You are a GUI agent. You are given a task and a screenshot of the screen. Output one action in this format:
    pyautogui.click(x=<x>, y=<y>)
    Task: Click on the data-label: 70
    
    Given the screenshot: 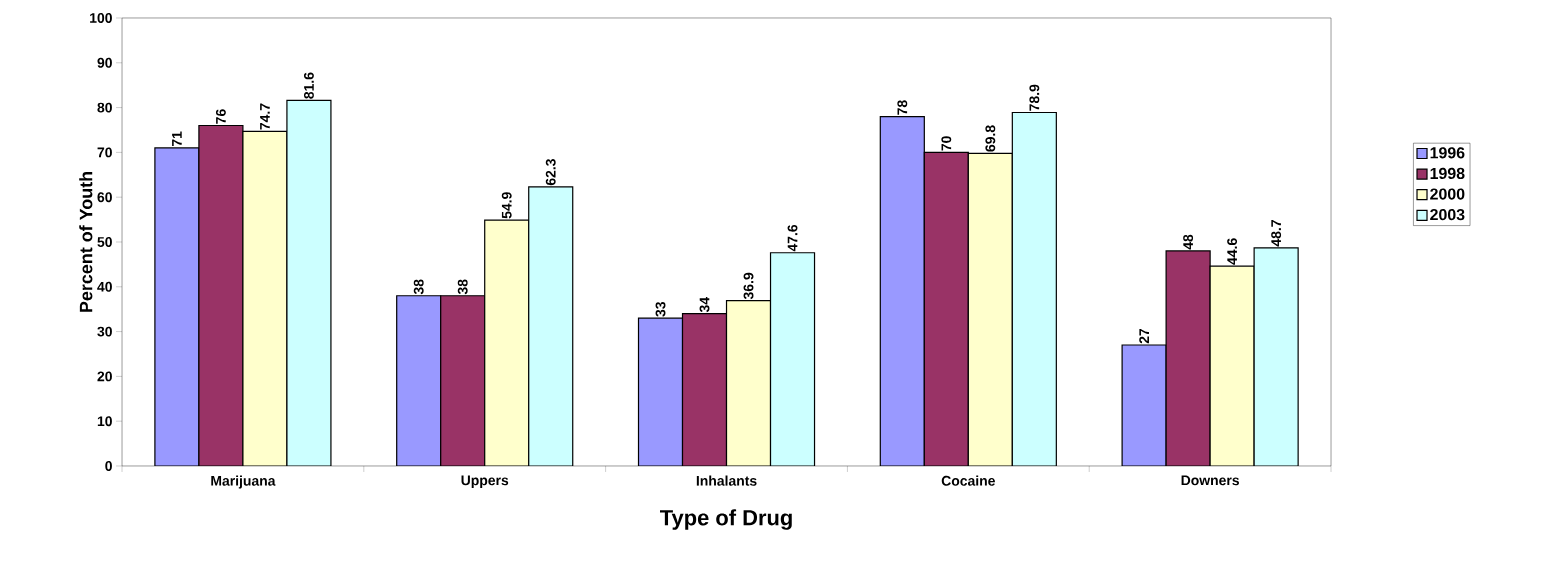 What is the action you would take?
    pyautogui.click(x=946, y=143)
    